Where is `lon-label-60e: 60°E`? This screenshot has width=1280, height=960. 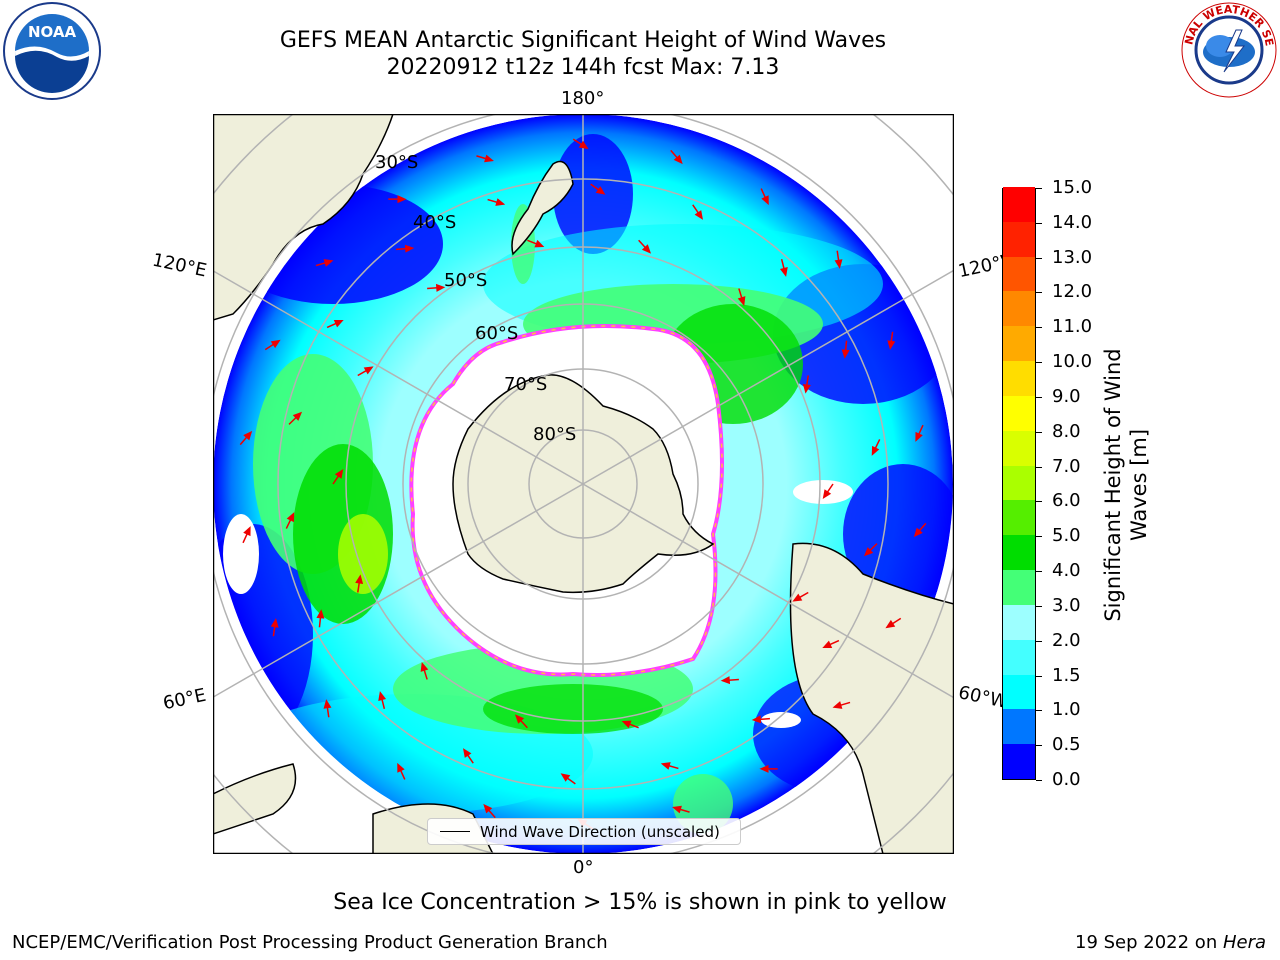 lon-label-60e: 60°E is located at coordinates (184, 699).